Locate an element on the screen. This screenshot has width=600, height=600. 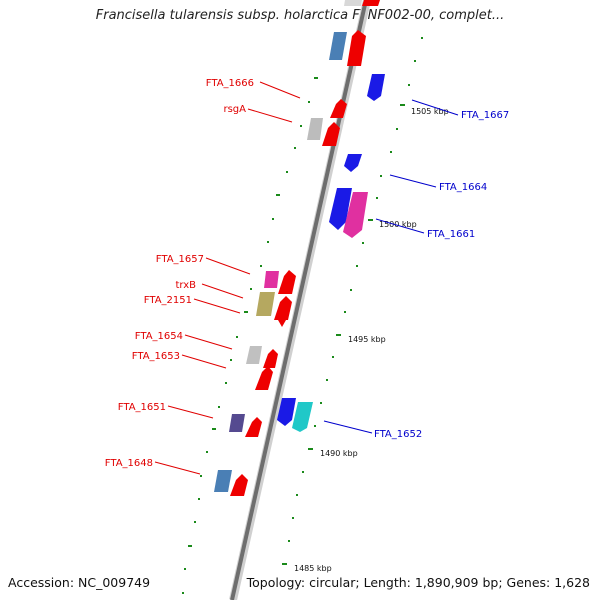
gene-label-fta-1667: FTA_1667 is located at coordinates (485, 115).